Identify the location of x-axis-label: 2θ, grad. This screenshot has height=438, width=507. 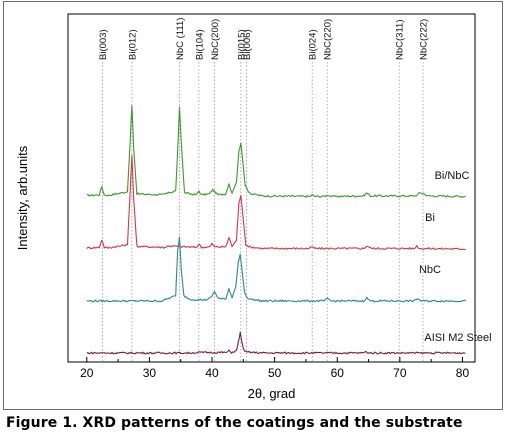
(272, 393).